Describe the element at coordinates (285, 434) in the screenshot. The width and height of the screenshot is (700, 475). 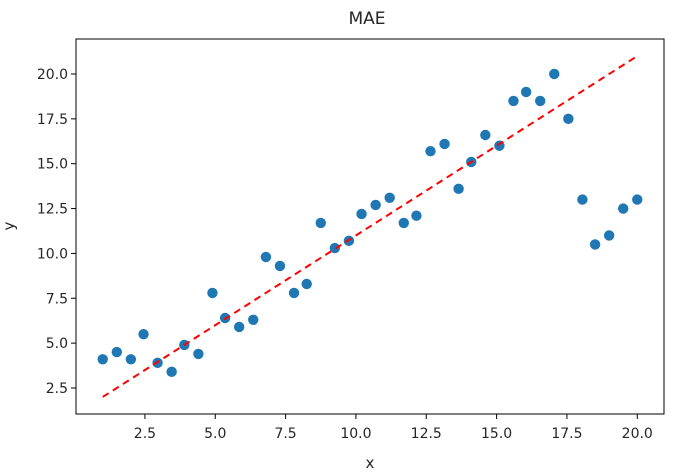
I see `x-tick-label: 7.5` at that location.